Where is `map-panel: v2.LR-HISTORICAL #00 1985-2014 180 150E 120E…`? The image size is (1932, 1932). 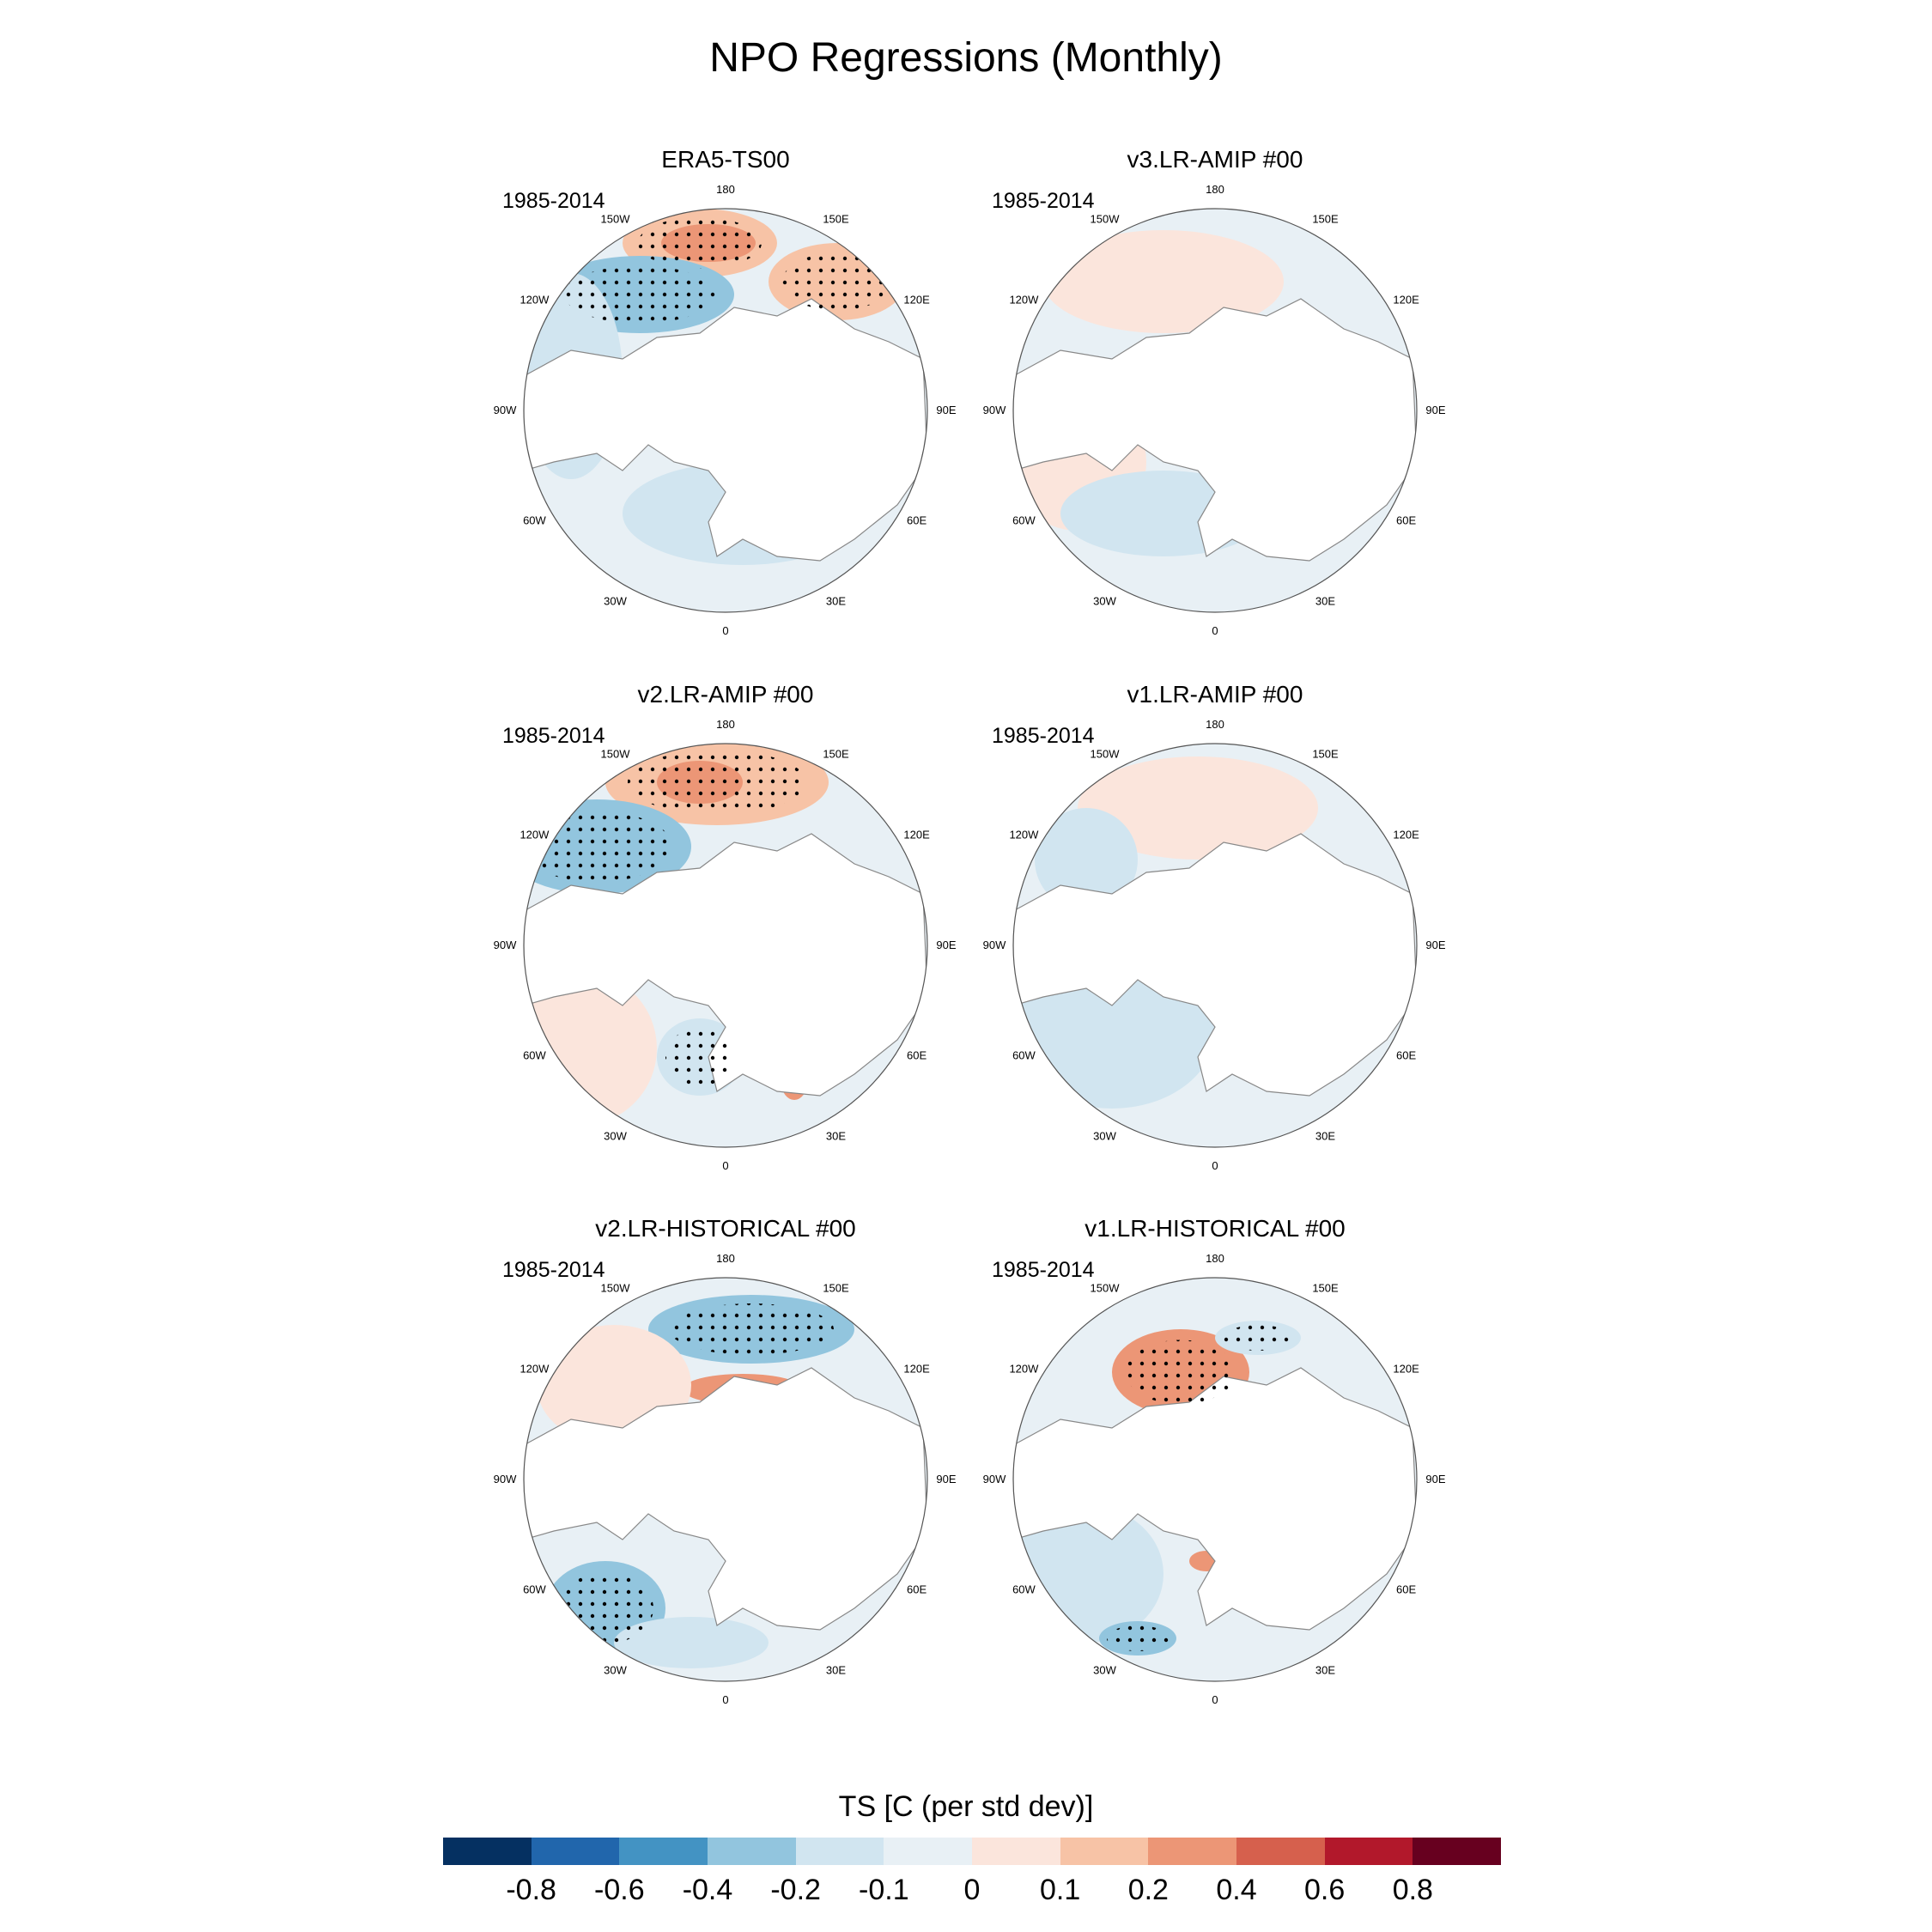
map-panel: v2.LR-HISTORICAL #00 1985-2014 180 150E 120E… is located at coordinates (726, 1460).